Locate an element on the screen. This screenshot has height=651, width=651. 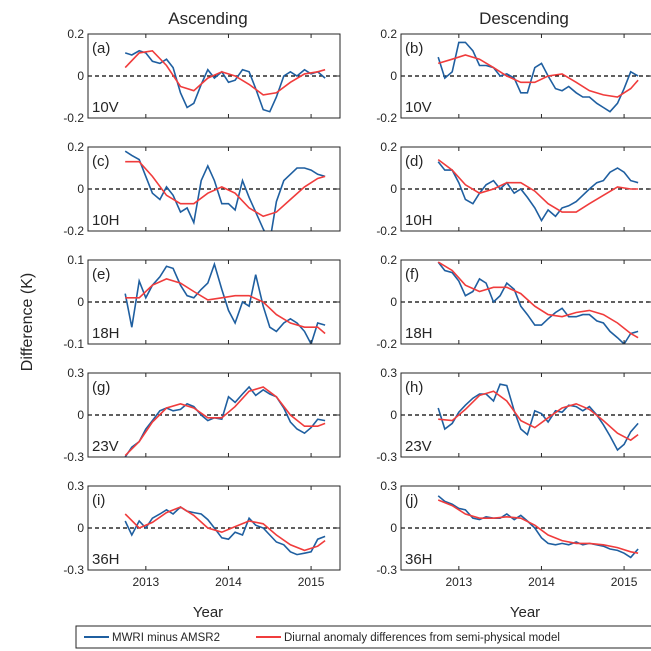
panel-label: (f) is located at coordinates (412, 274).